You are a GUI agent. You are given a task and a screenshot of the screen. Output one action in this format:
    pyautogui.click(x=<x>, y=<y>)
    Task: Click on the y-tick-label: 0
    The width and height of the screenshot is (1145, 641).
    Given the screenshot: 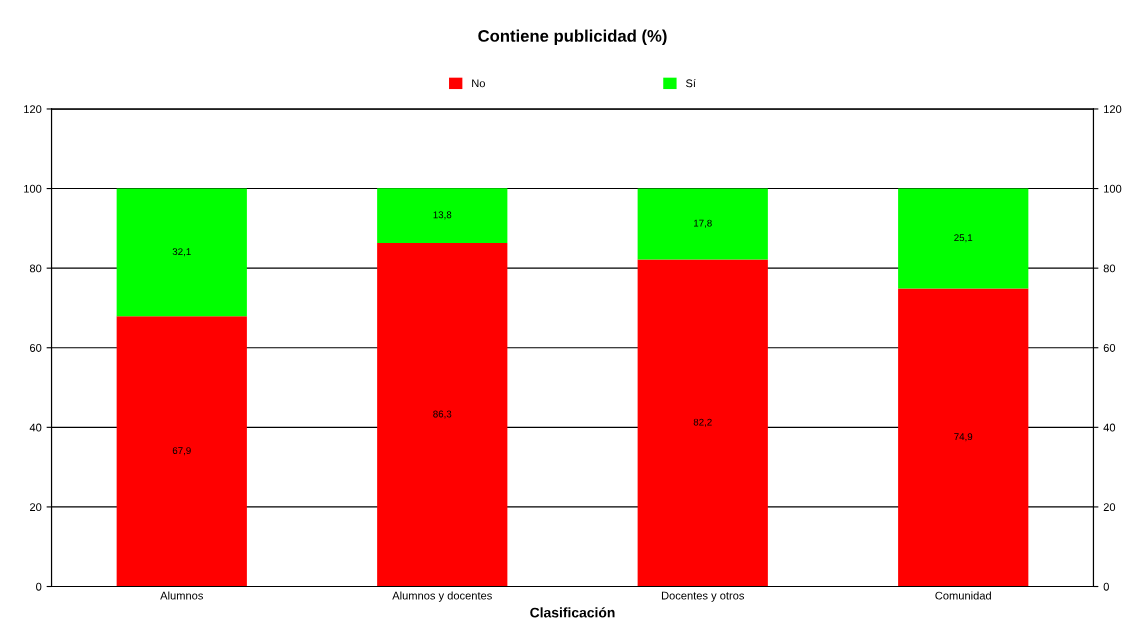 What is the action you would take?
    pyautogui.click(x=39, y=586)
    